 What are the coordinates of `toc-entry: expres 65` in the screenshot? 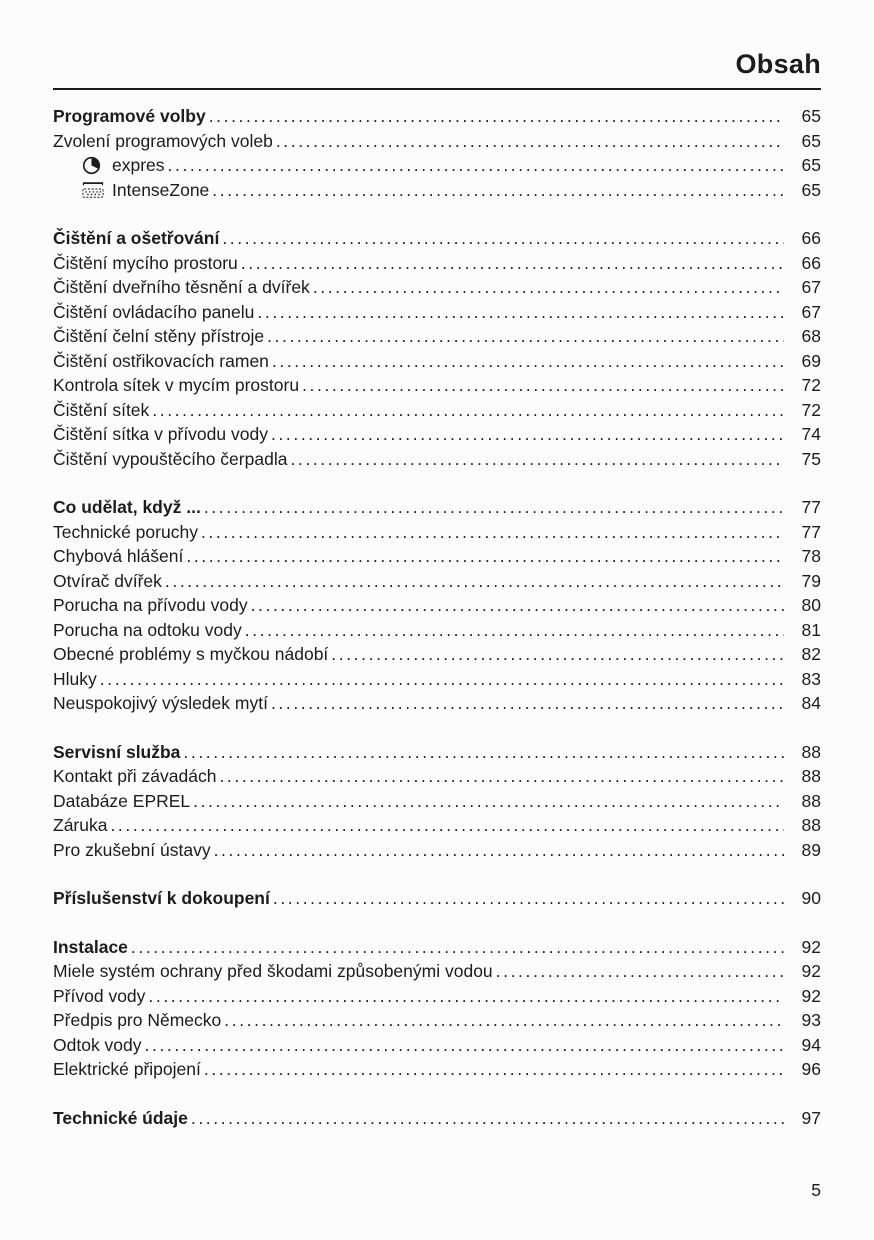 It's located at (437, 165).